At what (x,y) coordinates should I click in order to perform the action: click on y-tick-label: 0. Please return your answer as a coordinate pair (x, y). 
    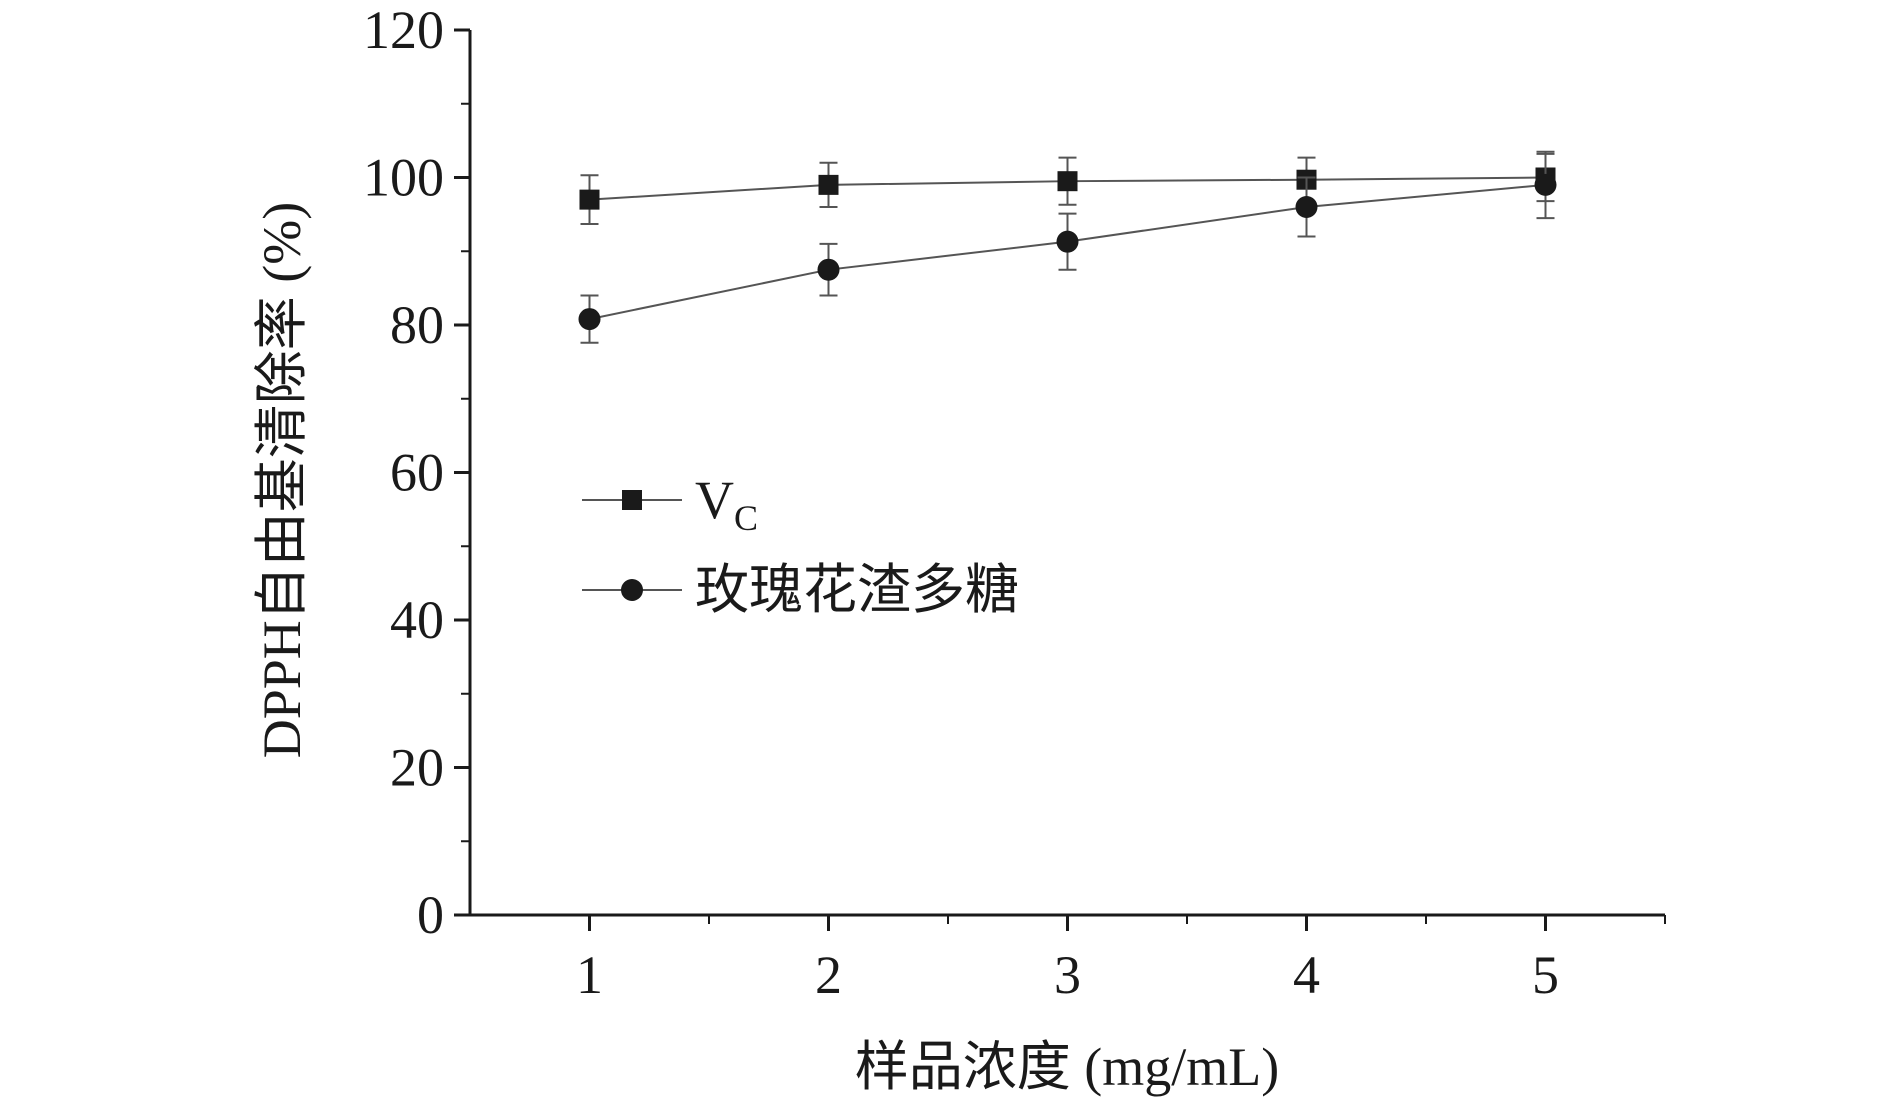
    Looking at the image, I should click on (430, 915).